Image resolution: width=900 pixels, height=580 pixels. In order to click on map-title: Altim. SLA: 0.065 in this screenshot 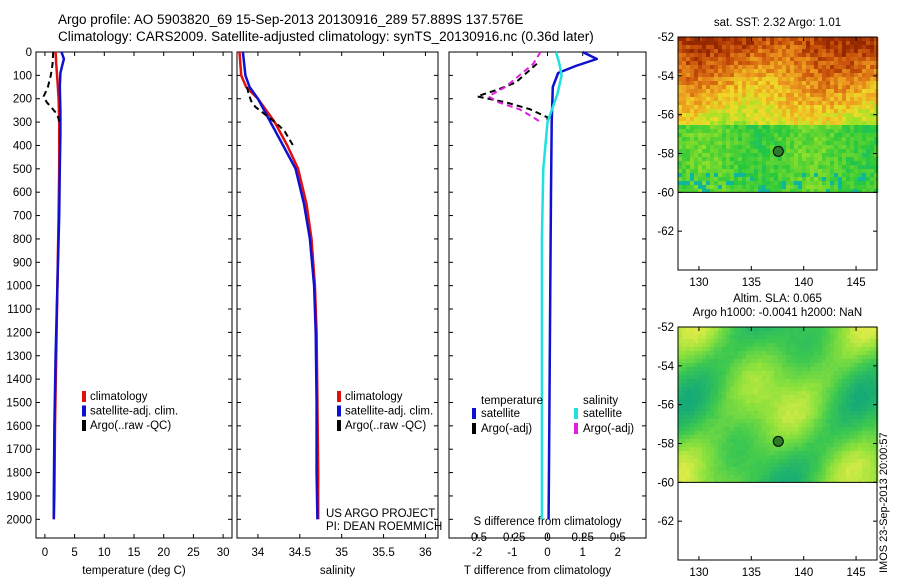, I will do `click(777, 299)`.